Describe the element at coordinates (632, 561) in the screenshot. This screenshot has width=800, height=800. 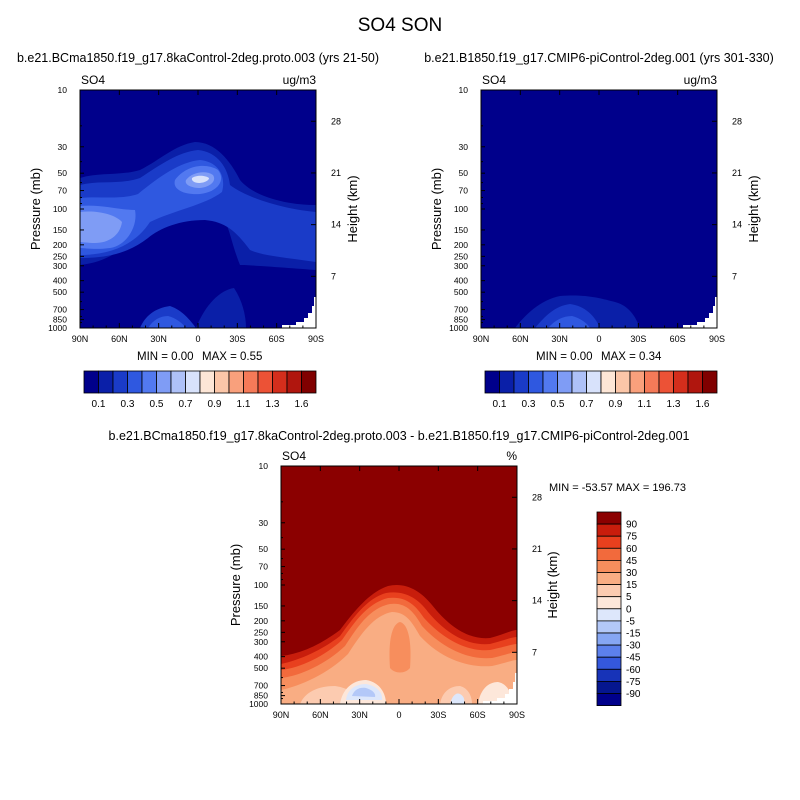
I see `colorbar-label: 45` at that location.